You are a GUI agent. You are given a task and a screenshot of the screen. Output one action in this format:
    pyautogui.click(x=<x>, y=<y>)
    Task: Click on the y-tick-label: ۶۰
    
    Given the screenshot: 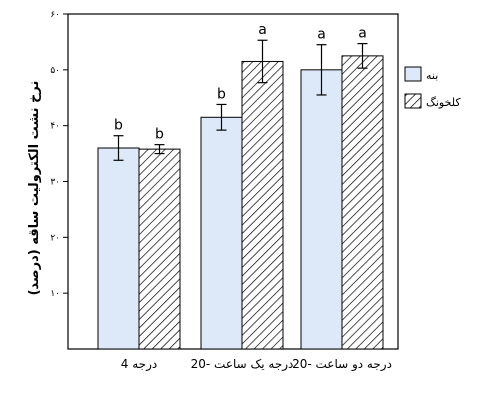 What is the action you would take?
    pyautogui.click(x=55, y=15)
    